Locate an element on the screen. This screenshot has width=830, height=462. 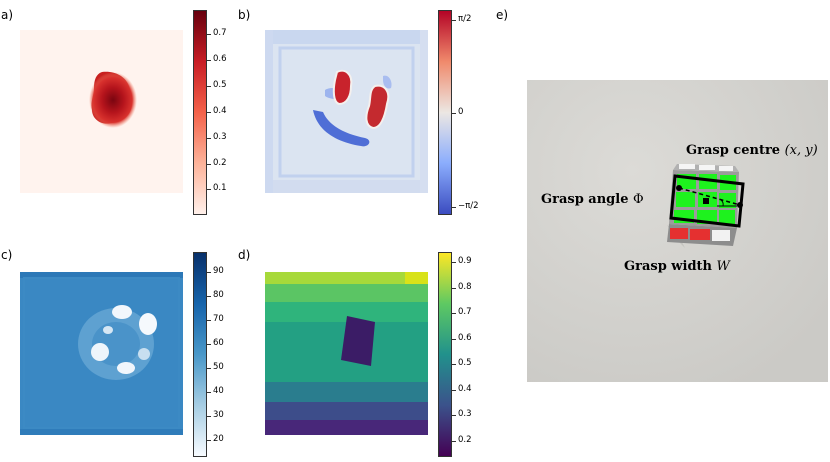
width-tick: 50 is located at coordinates (215, 367).